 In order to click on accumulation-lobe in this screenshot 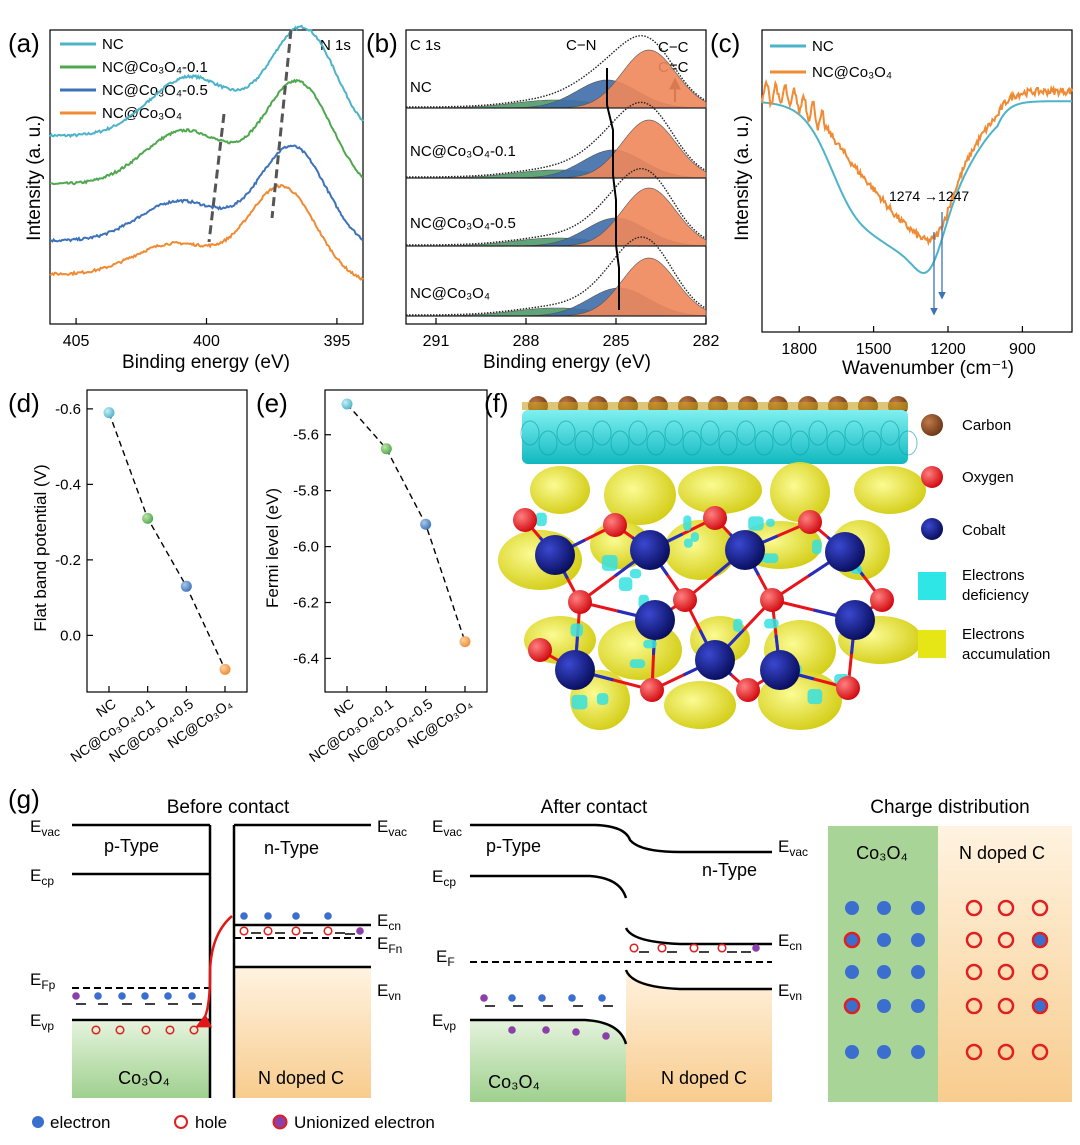, I will do `click(800, 492)`.